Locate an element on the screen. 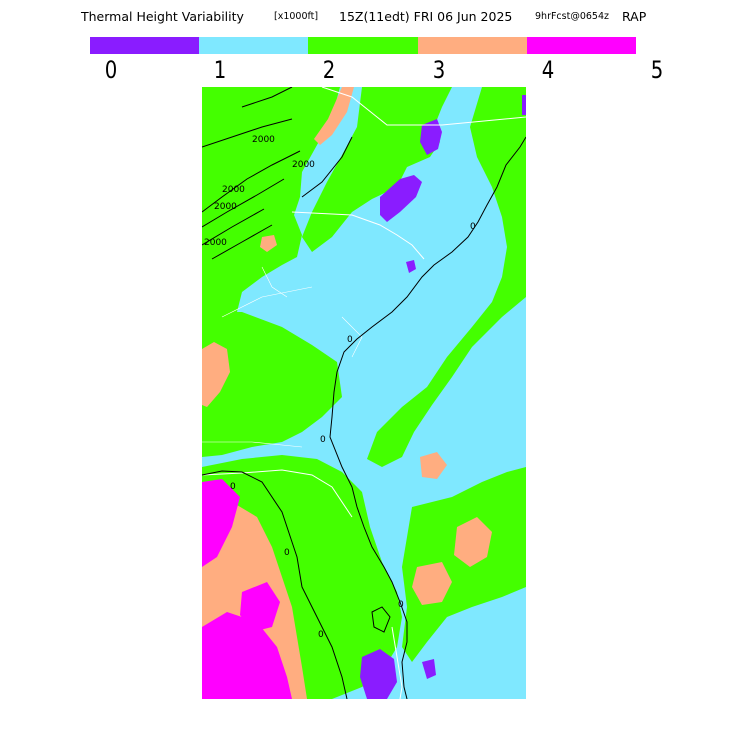 Image resolution: width=729 pixels, height=729 pixels. field-cat3-northridge is located at coordinates (334, 116).